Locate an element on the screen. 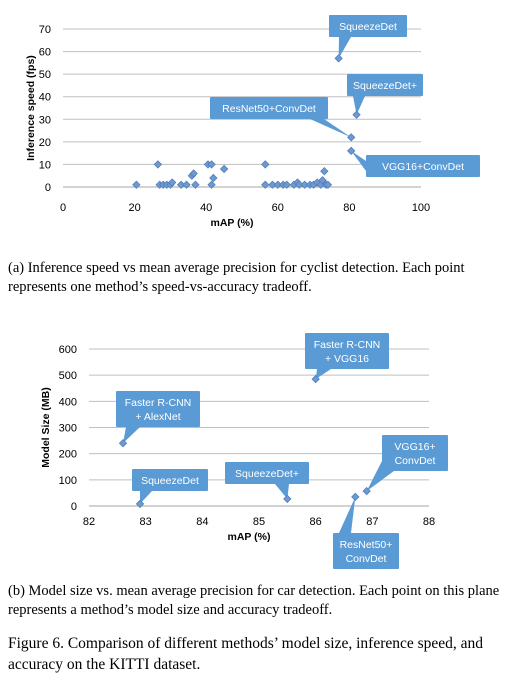 The image size is (509, 697). callout-label: VGG16+ConvDet is located at coordinates (423, 167).